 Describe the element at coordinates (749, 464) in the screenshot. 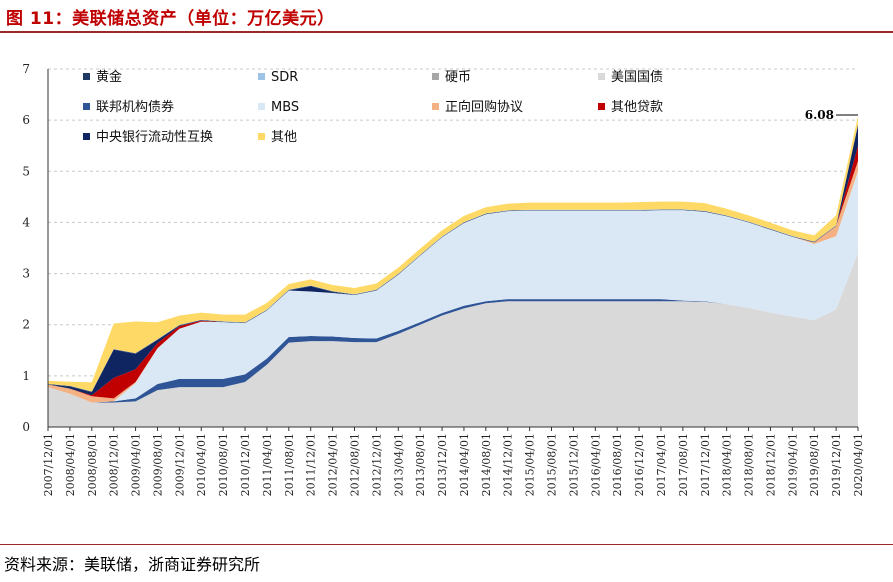

I see `x-tick-label: 2018/08/01` at that location.